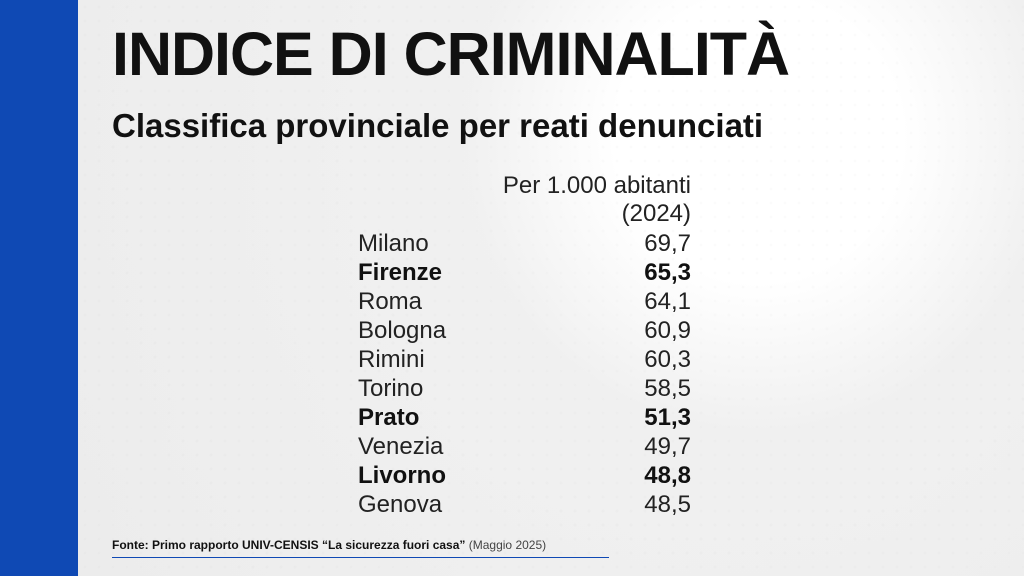  What do you see at coordinates (507, 545) in the screenshot?
I see `source-date: (Maggio 2025)` at bounding box center [507, 545].